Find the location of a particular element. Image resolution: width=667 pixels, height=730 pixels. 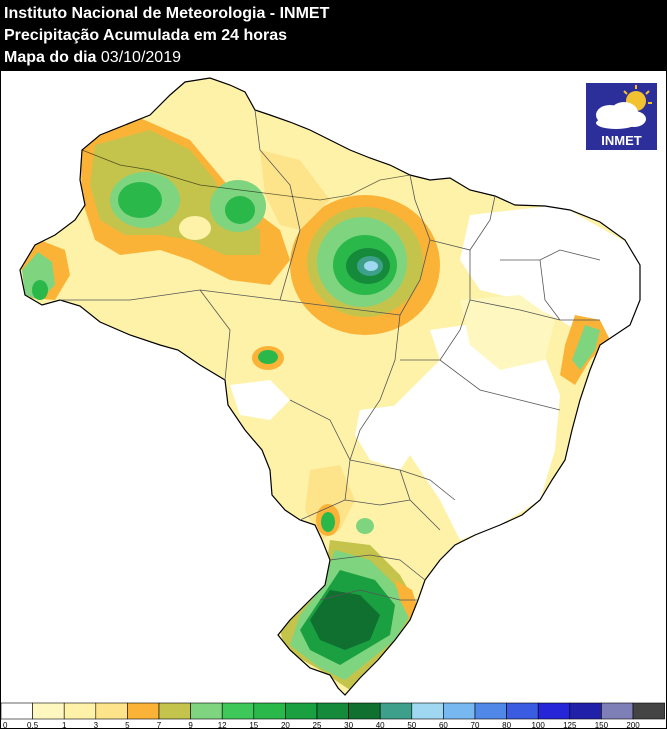

legend-label: 7 is located at coordinates (159, 725).